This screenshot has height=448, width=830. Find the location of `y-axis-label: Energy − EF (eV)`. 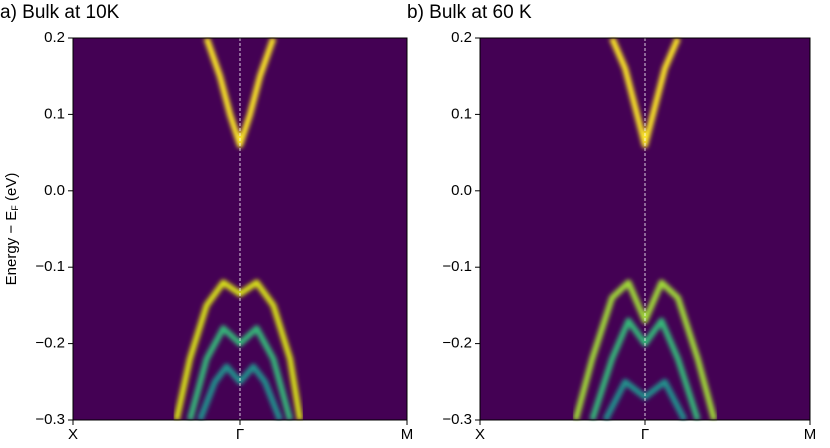

y-axis-label: Energy − EF (eV) is located at coordinates (11, 229).